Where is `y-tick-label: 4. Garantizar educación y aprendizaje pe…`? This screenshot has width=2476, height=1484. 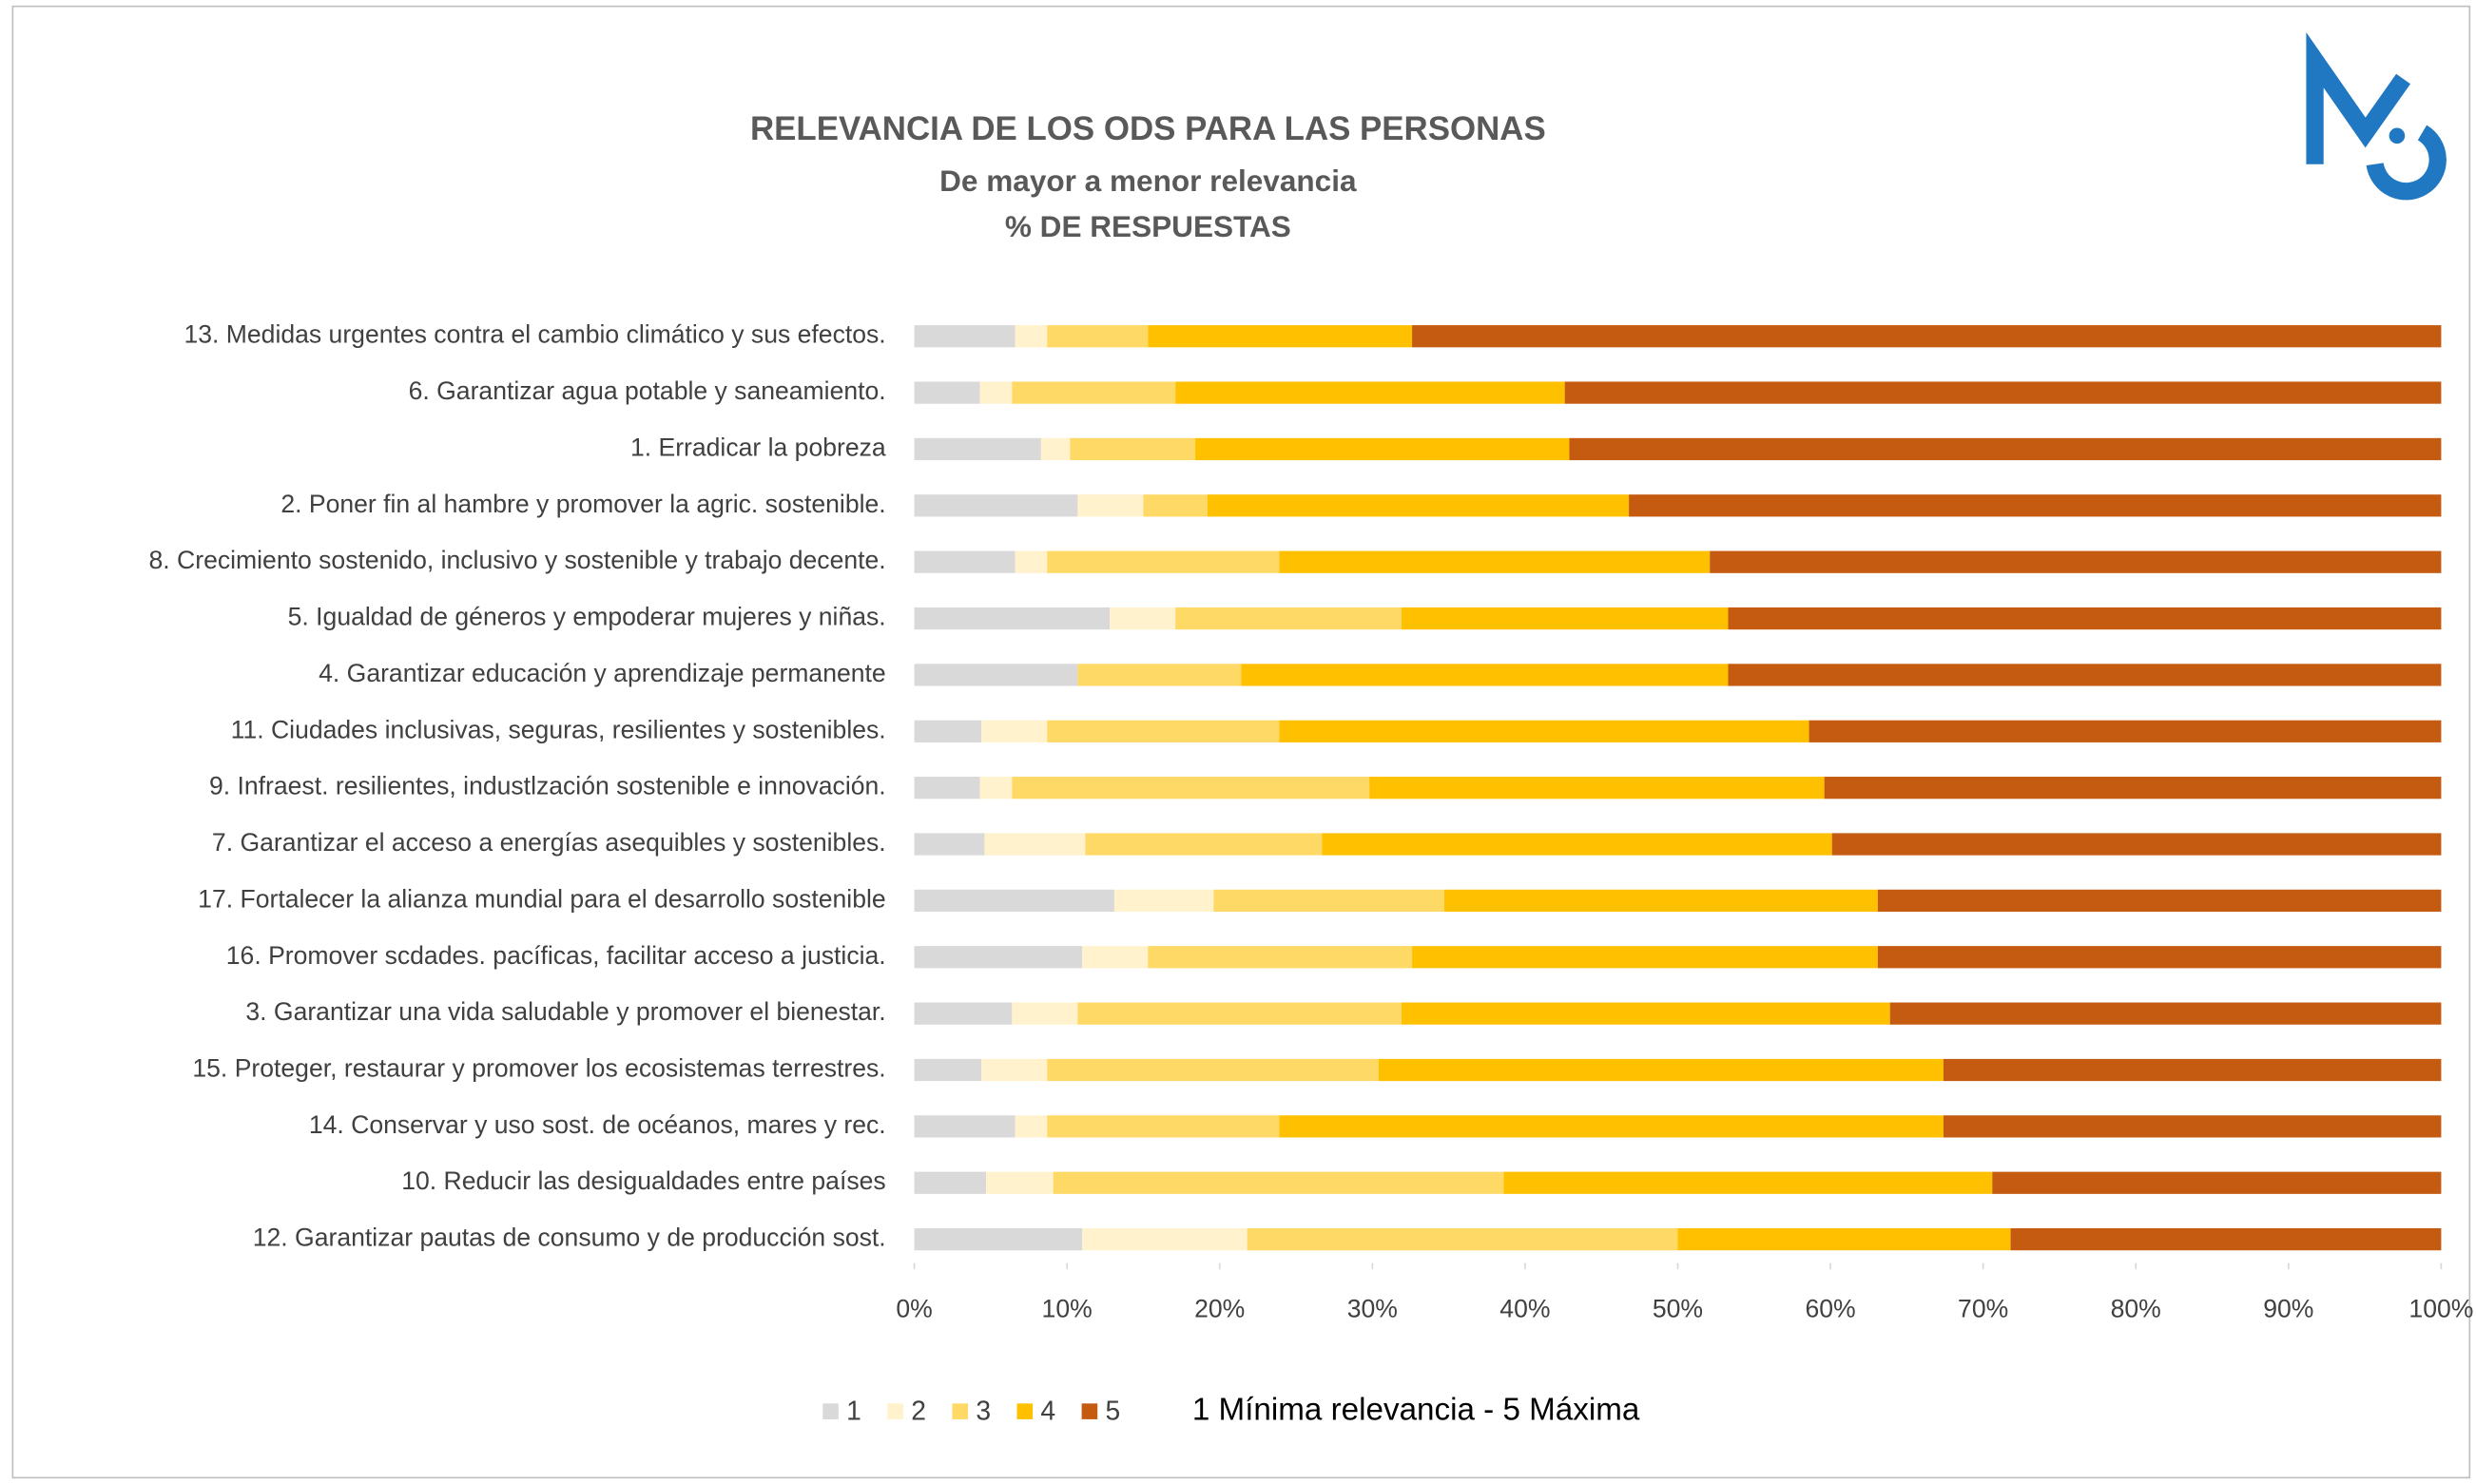 y-tick-label: 4. Garantizar educación y aprendizaje pe… is located at coordinates (603, 673).